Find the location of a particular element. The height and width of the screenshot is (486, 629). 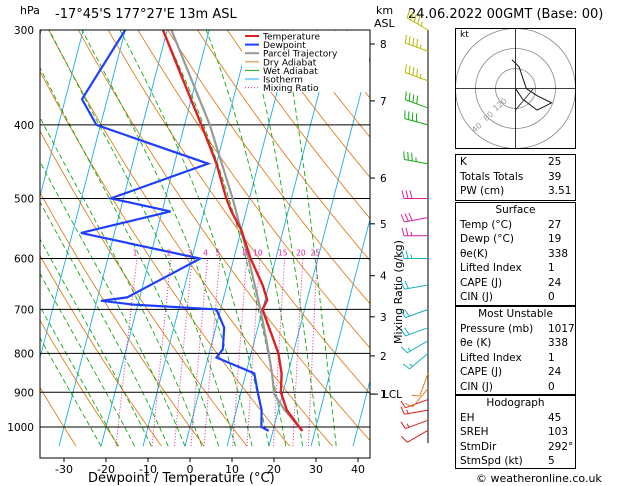

table-value: 338 is located at coordinates (558, 343).